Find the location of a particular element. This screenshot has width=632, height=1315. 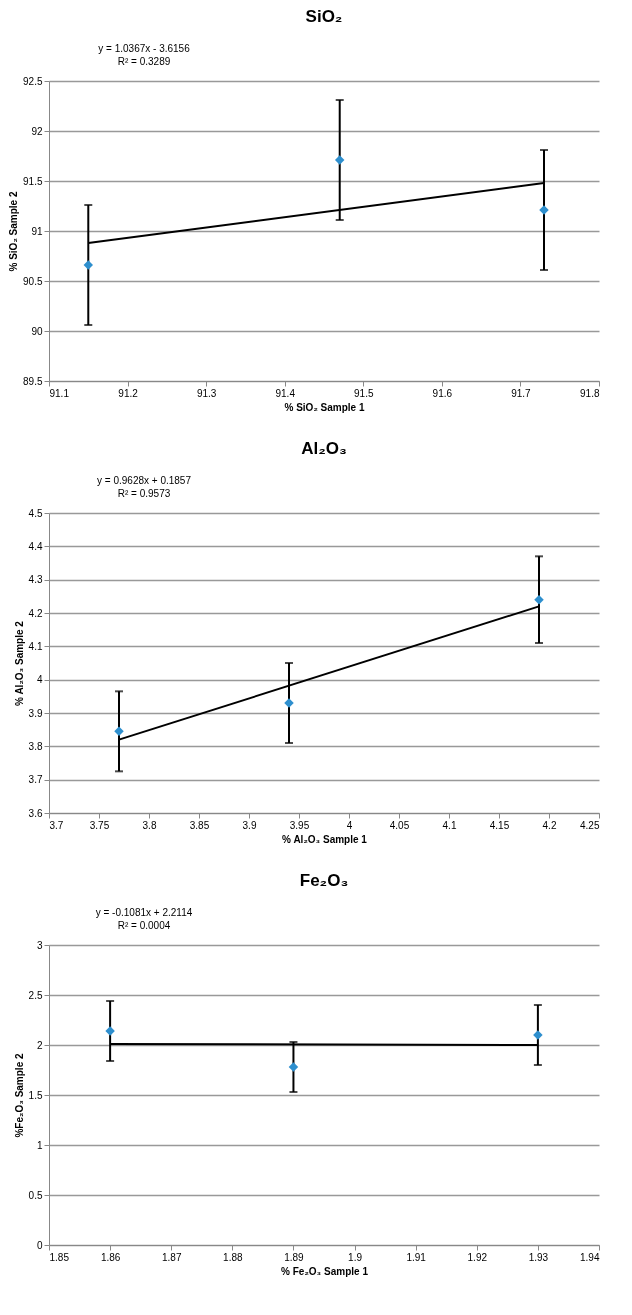

y-tick-label: 2 is located at coordinates (39, 1045).